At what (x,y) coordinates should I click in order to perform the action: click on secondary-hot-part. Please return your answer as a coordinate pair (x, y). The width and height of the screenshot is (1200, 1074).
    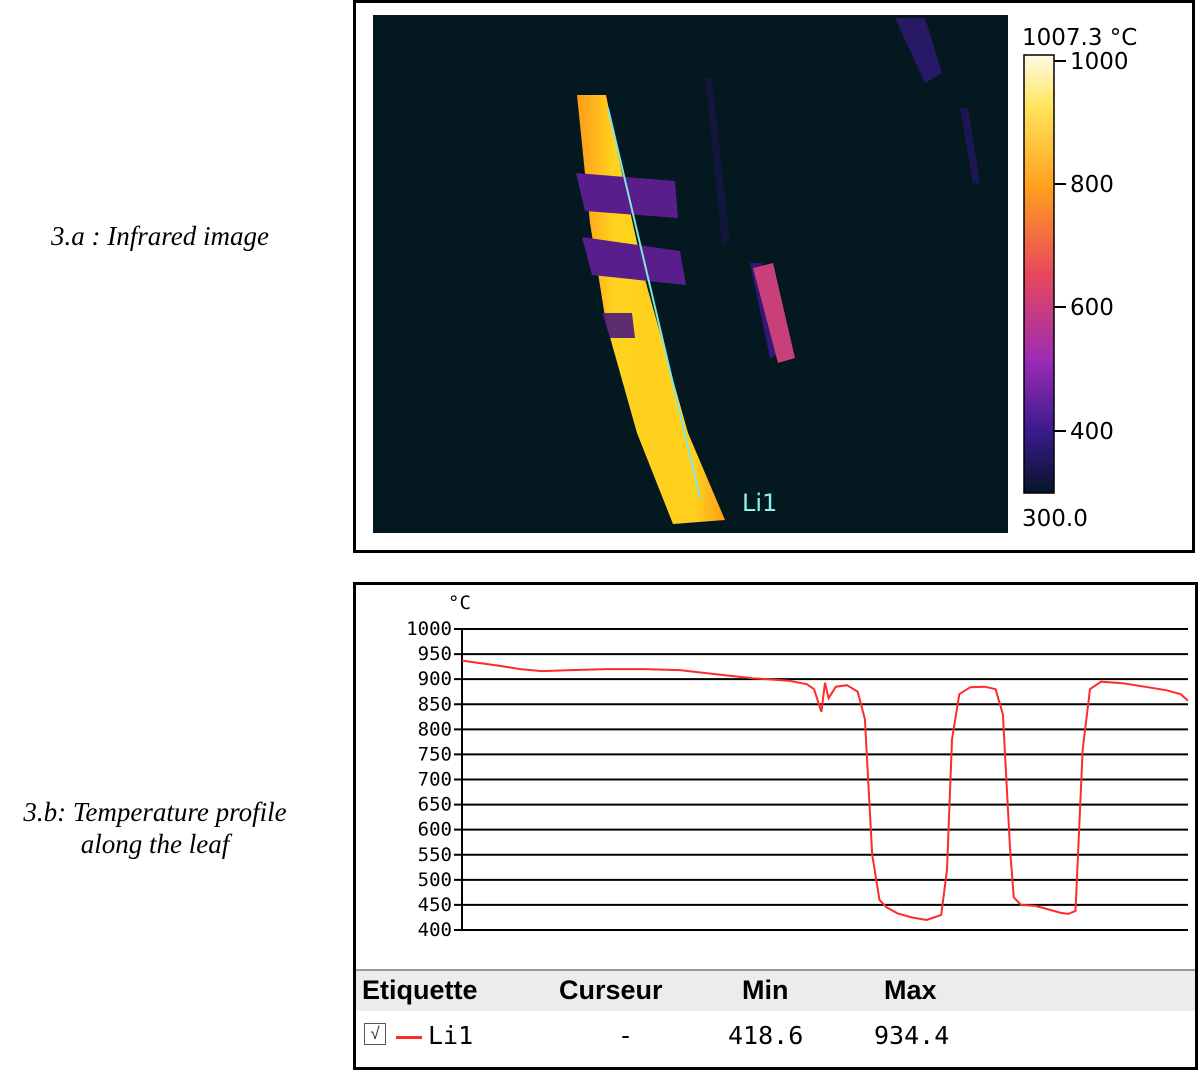
    Looking at the image, I should click on (774, 313).